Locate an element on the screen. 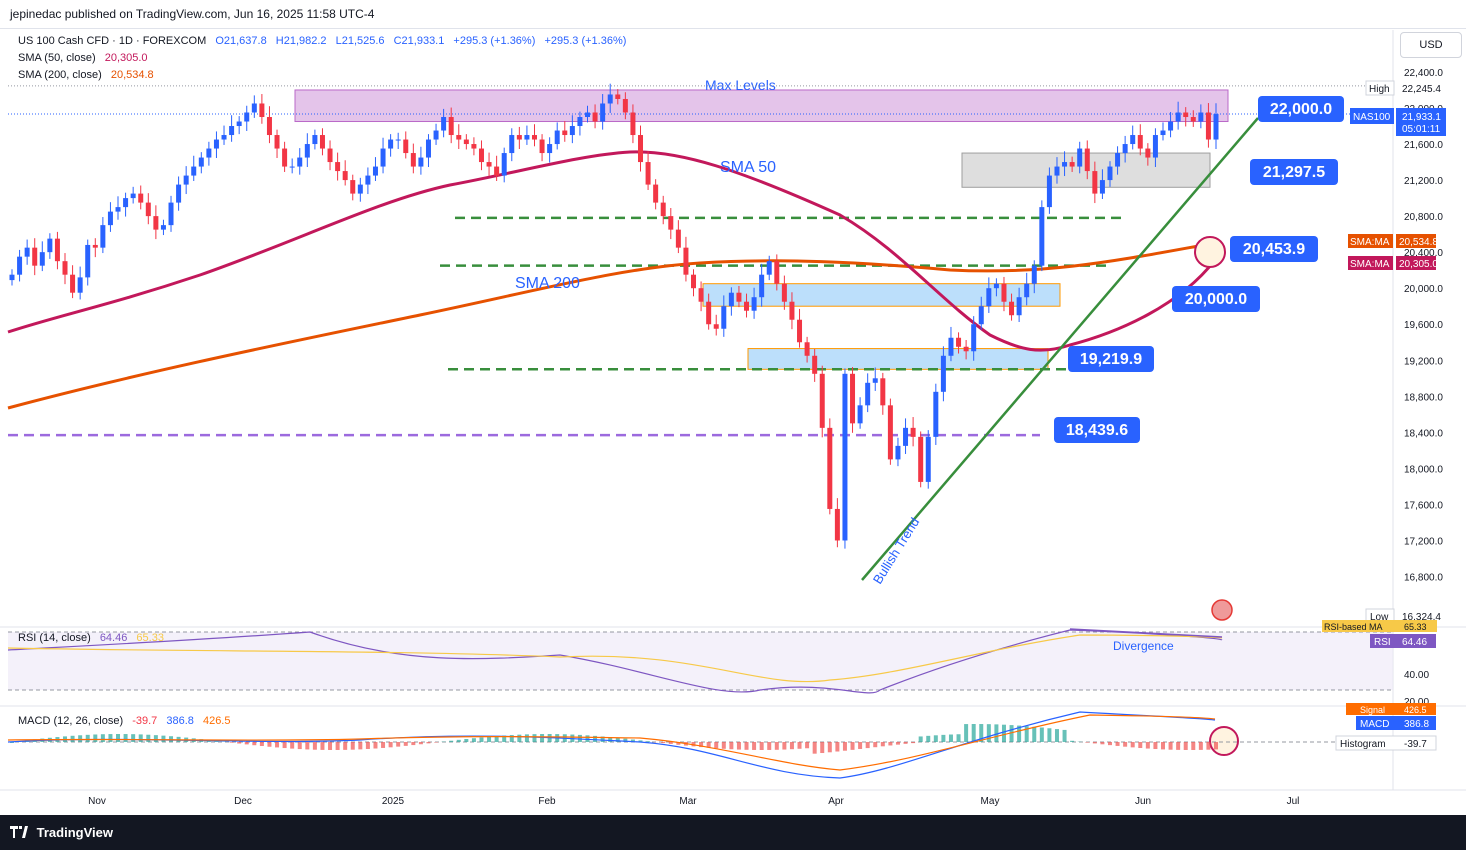  legend-sma200-row: SMA (200, close) 20,534.8 is located at coordinates (89, 75).